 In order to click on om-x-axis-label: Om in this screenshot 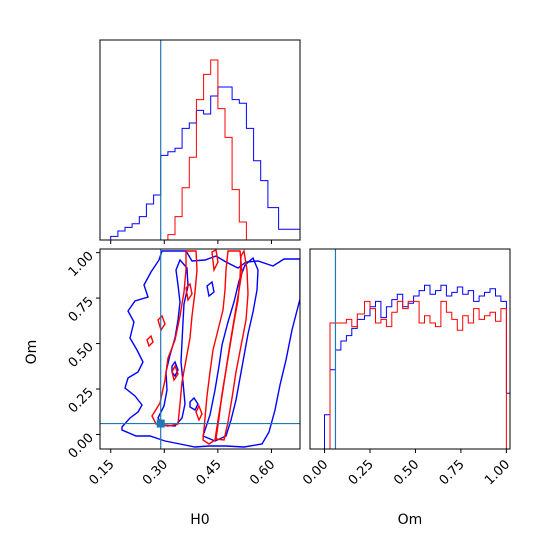, I will do `click(410, 520)`.